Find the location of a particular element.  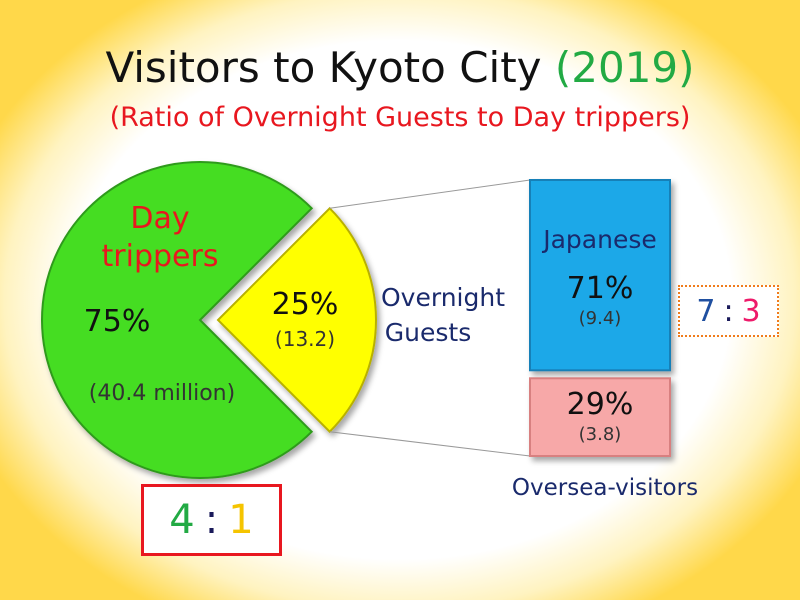

label-oversea-visitors-name: Oversea-visitors is located at coordinates (605, 488).